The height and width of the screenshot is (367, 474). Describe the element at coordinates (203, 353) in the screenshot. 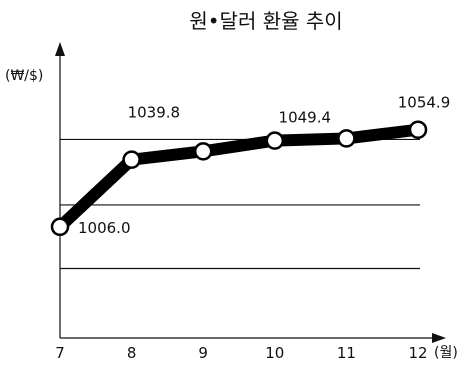

I see `x-tick-label: 9` at that location.